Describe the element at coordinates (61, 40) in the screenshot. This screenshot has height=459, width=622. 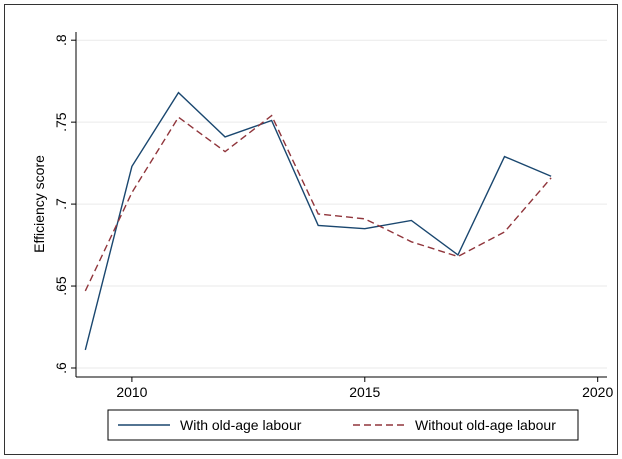
I see `y-tick-label: .8` at that location.